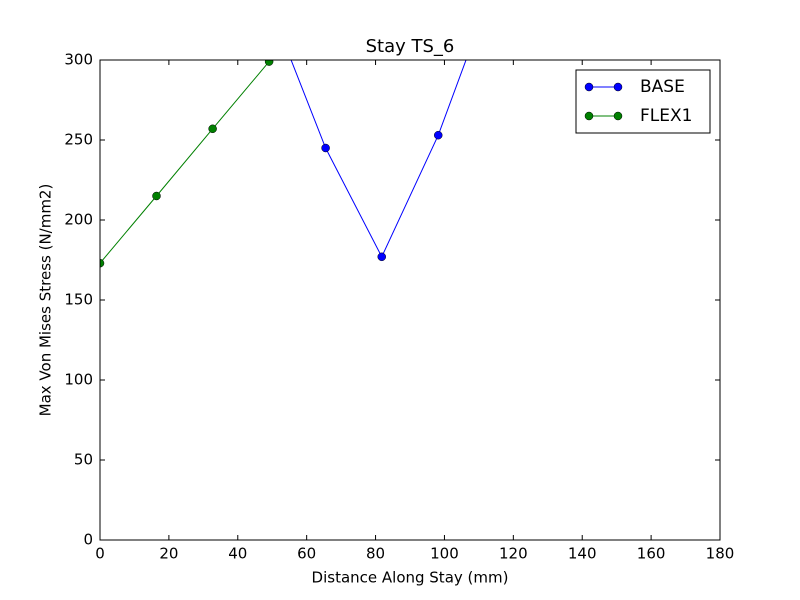 Image resolution: width=800 pixels, height=600 pixels. Describe the element at coordinates (78, 140) in the screenshot. I see `y-tick-label: 250` at that location.